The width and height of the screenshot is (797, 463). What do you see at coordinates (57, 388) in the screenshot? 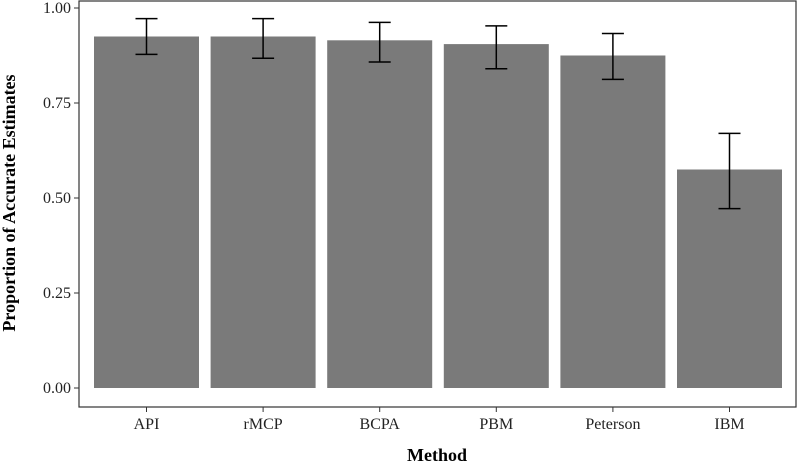
I see `y-tick-label: 0.00` at bounding box center [57, 388].